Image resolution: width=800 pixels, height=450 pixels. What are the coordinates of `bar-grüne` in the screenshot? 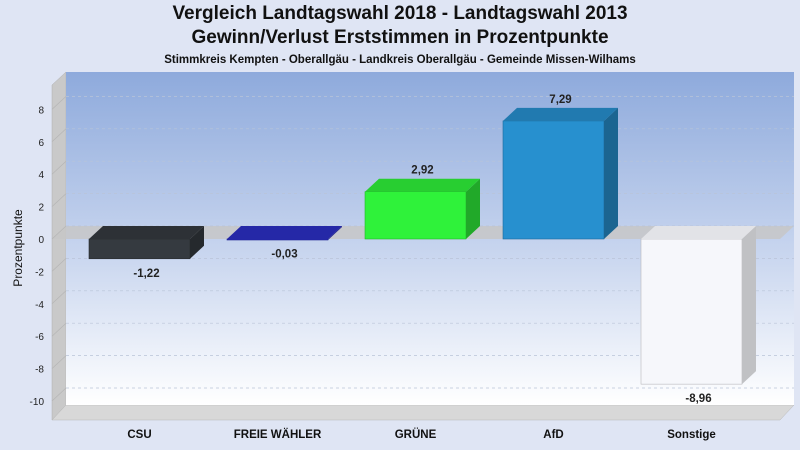 It's located at (422, 209).